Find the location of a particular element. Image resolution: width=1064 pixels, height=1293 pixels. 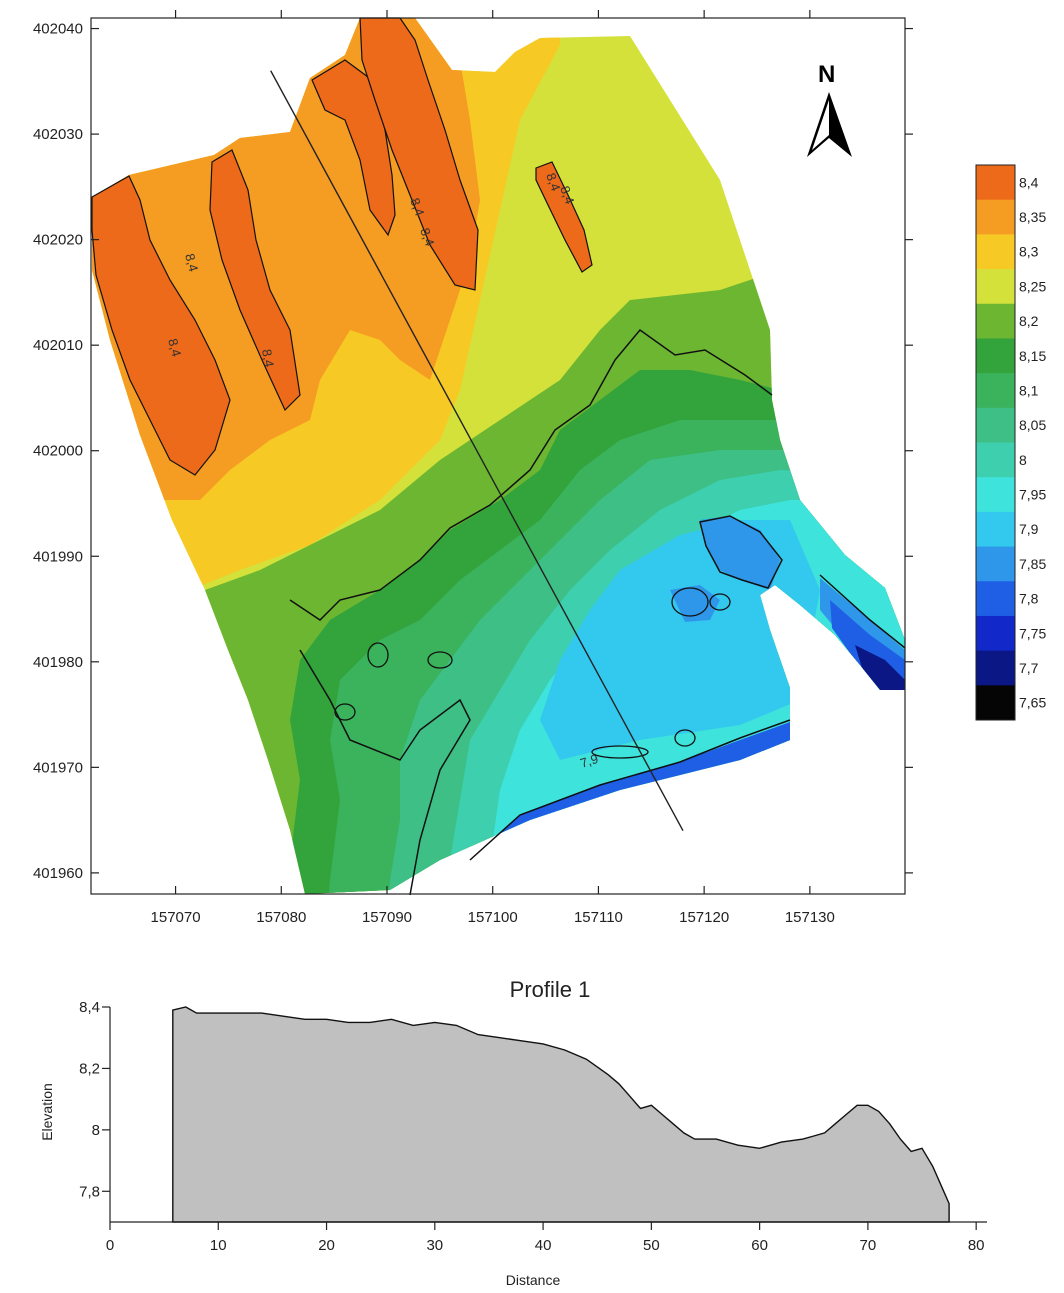

map-y-tick-label: 401990 is located at coordinates (58, 556).